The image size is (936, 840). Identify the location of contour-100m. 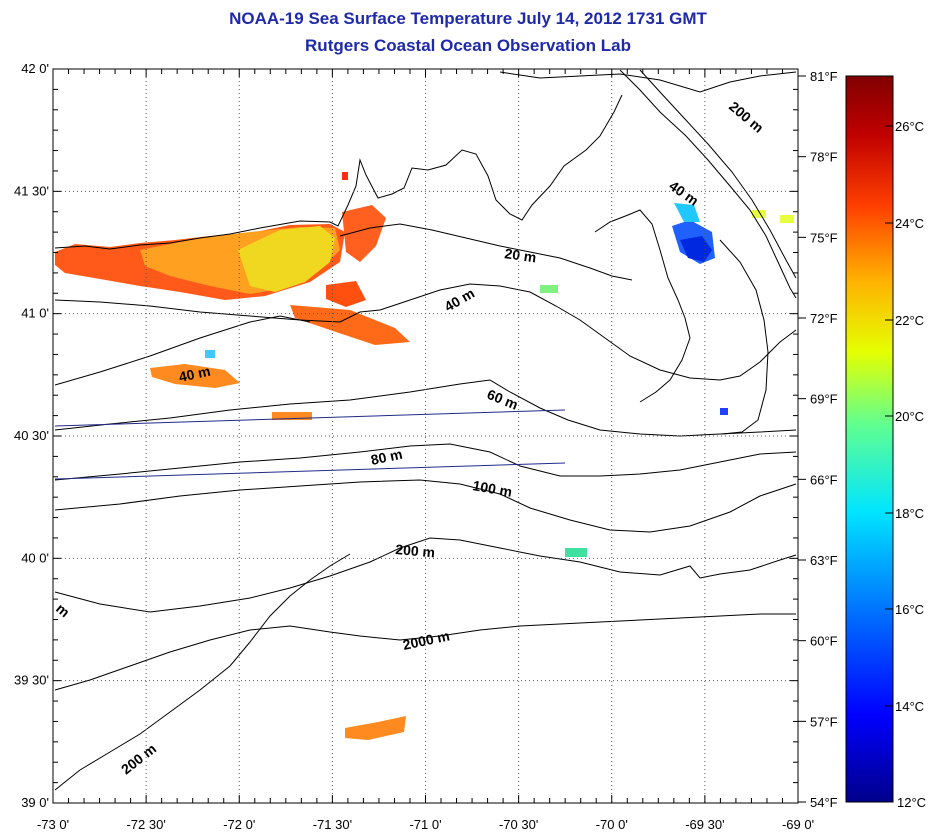
(425, 506).